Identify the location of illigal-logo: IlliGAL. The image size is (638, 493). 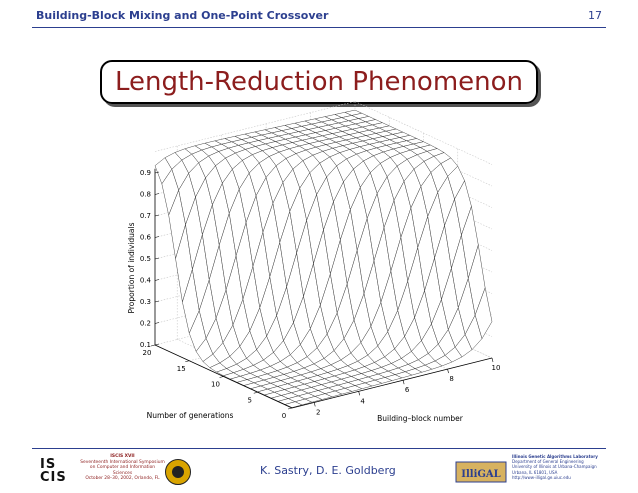
(481, 472).